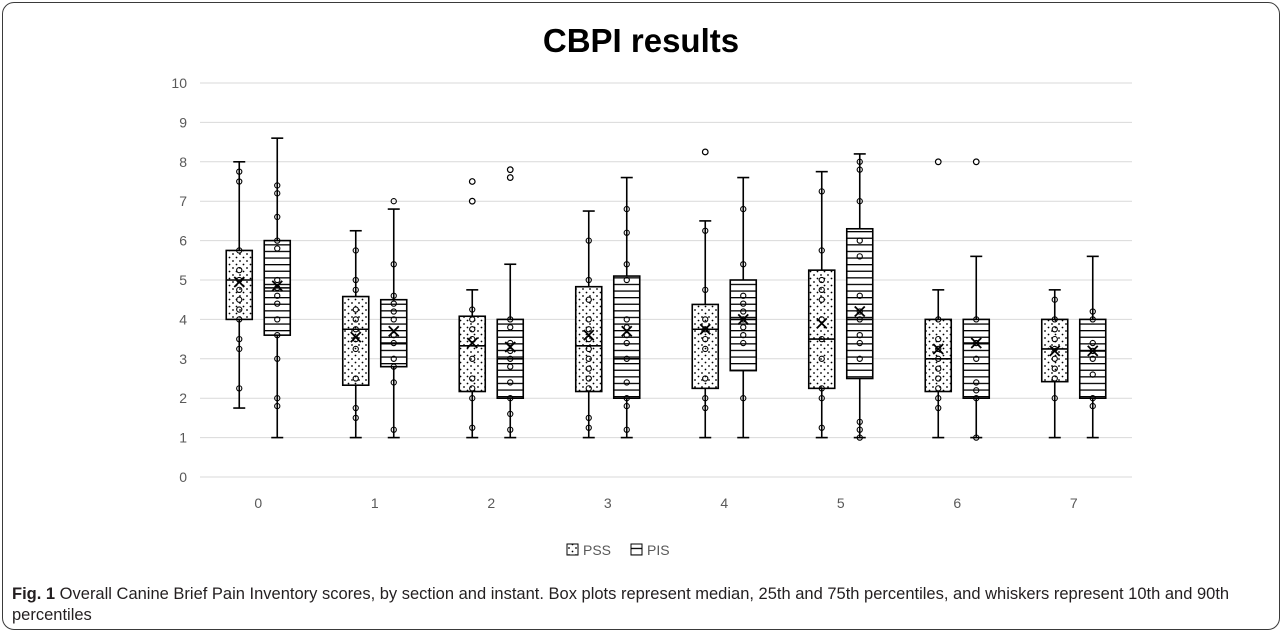 The height and width of the screenshot is (634, 1284). I want to click on box-body, so click(355, 340).